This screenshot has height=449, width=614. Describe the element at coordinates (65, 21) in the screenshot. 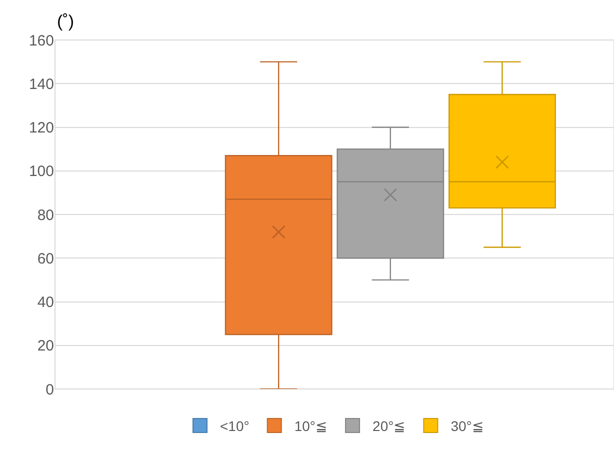

I see `y-axis-title: (˚)` at that location.